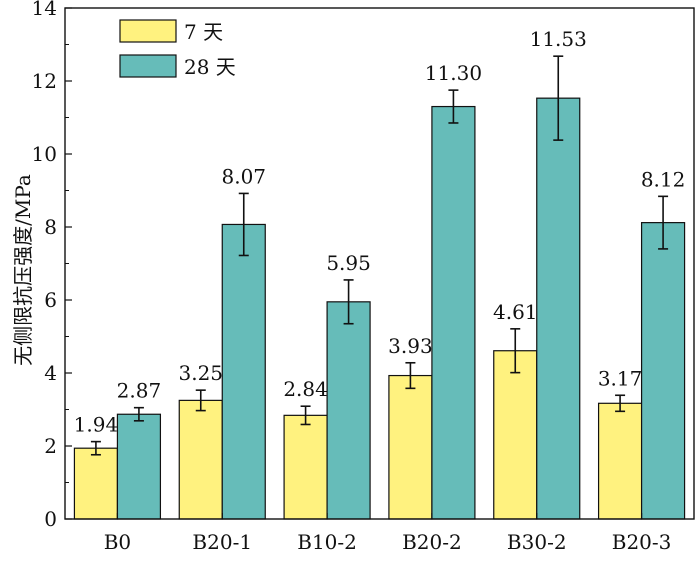 The height and width of the screenshot is (577, 699). I want to click on data-label-28d-B20-3: 8.12, so click(663, 179).